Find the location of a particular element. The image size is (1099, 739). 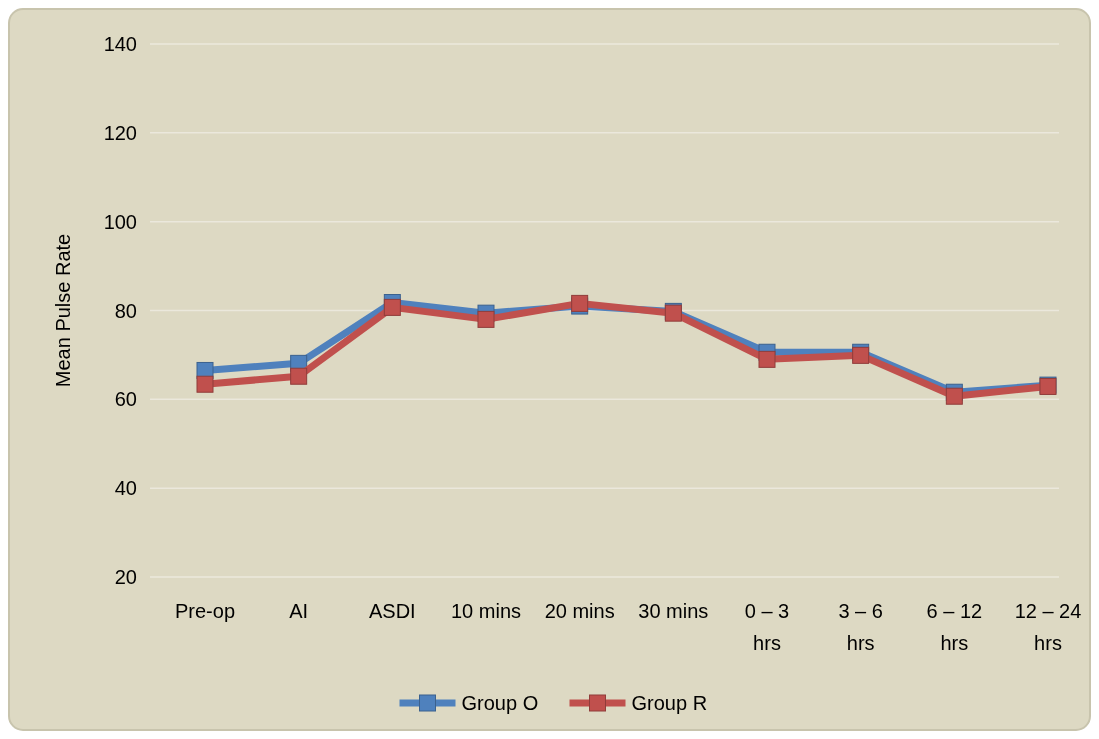

x-tick-label: 6 – 12 hrs is located at coordinates (954, 627).